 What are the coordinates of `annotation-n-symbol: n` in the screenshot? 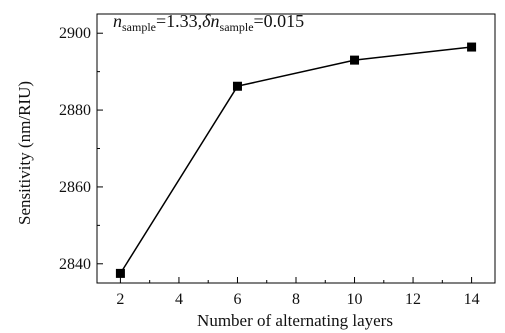 It's located at (117, 21).